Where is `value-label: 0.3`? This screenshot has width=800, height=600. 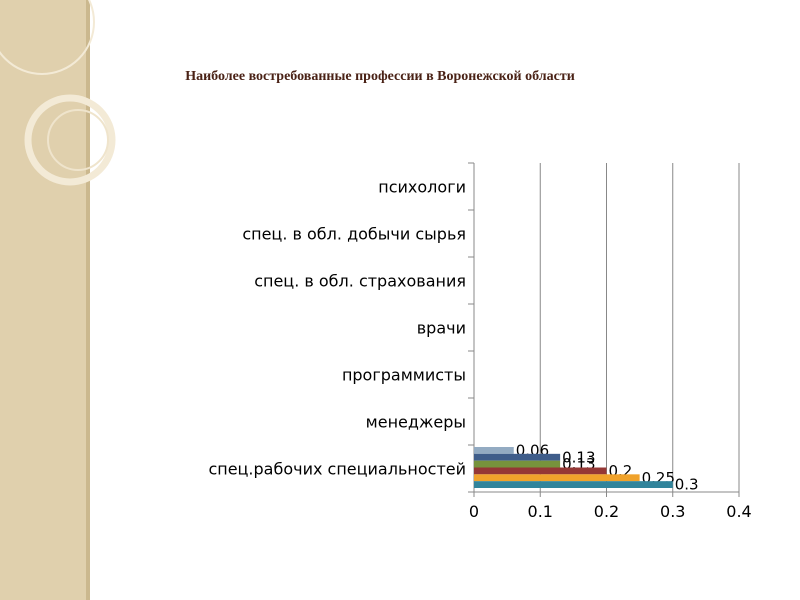
value-label: 0.3 is located at coordinates (687, 485).